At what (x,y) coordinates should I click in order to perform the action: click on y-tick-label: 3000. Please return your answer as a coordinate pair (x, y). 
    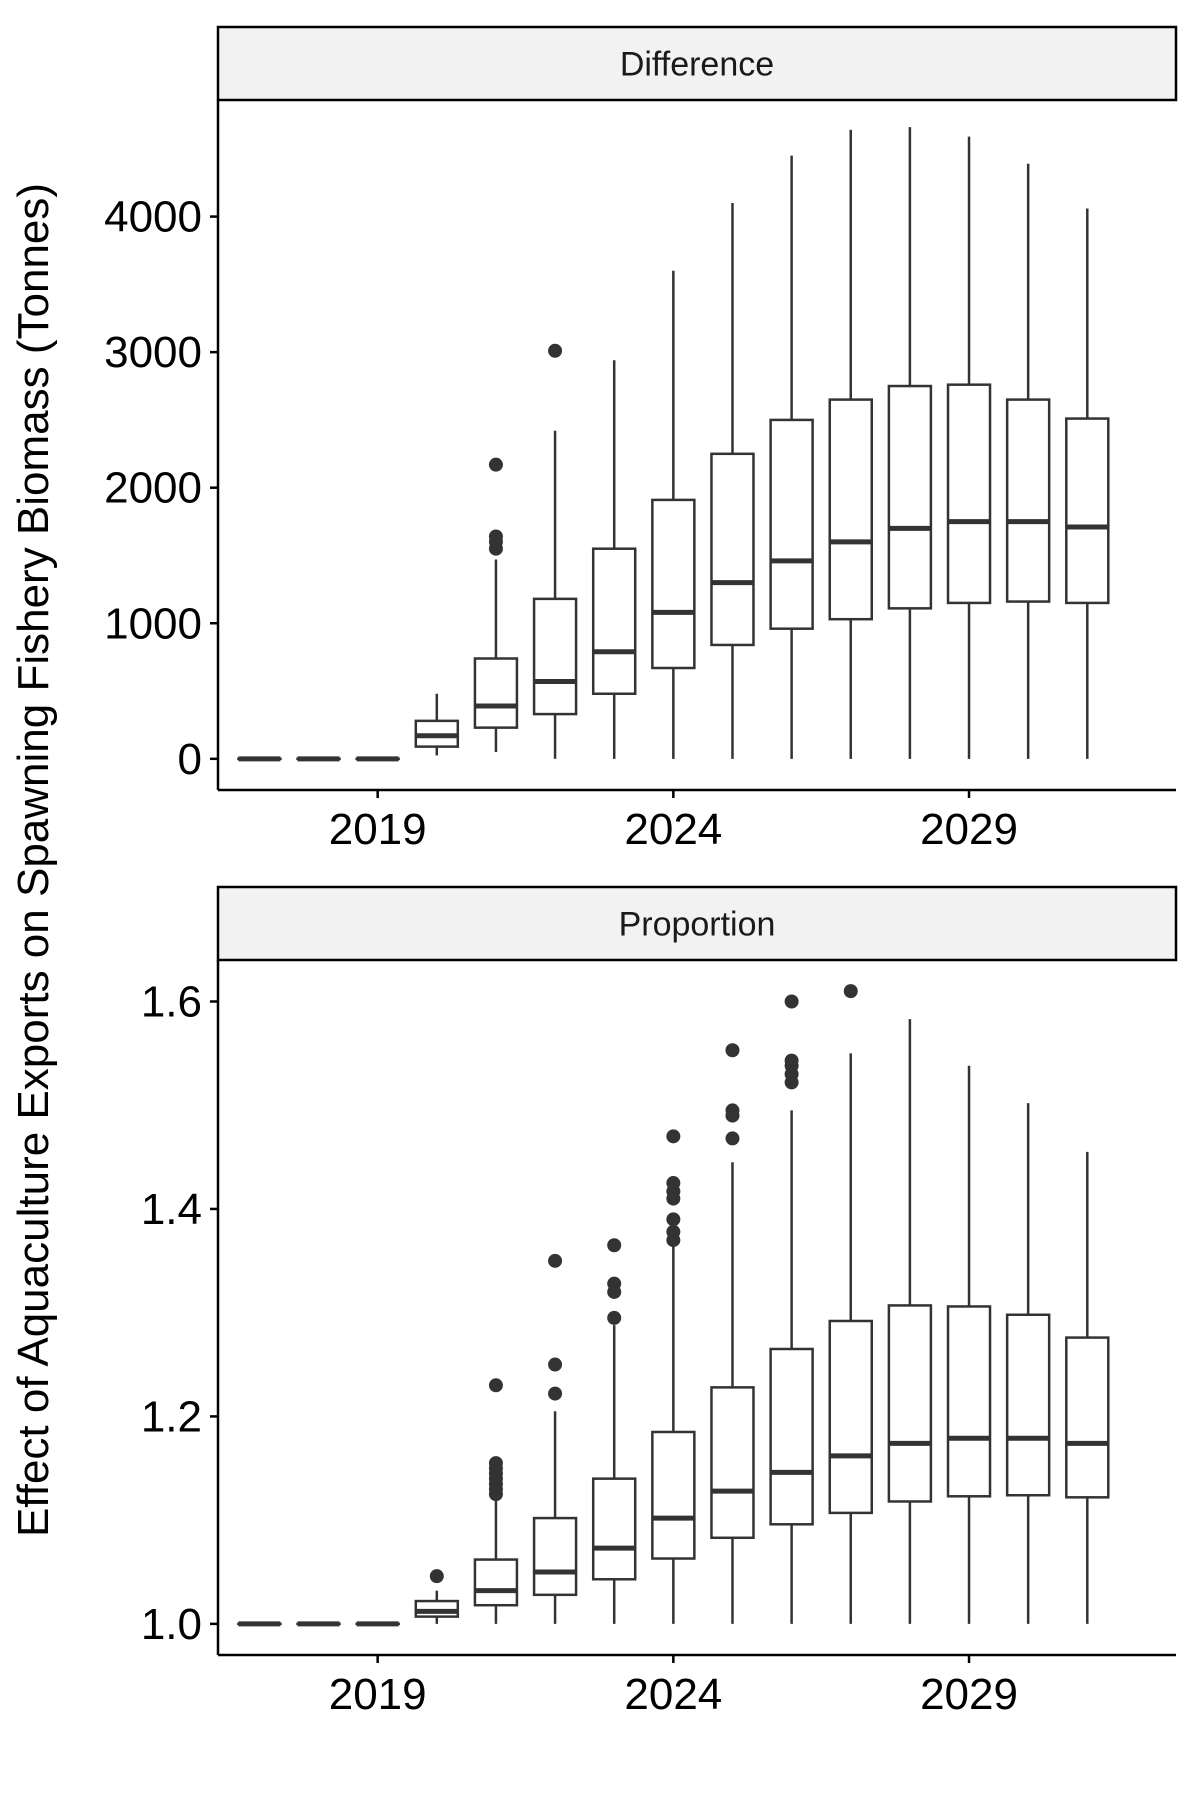
    Looking at the image, I should click on (153, 352).